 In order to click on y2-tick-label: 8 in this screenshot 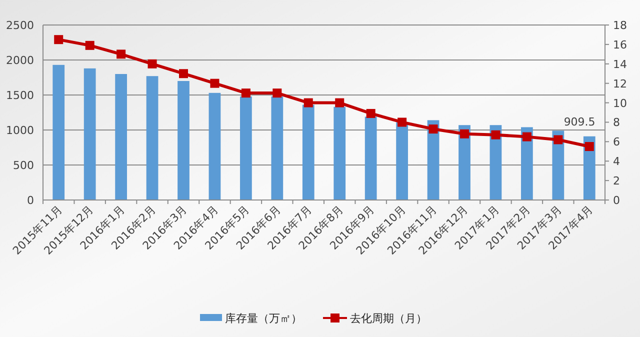, I will do `click(616, 123)`.